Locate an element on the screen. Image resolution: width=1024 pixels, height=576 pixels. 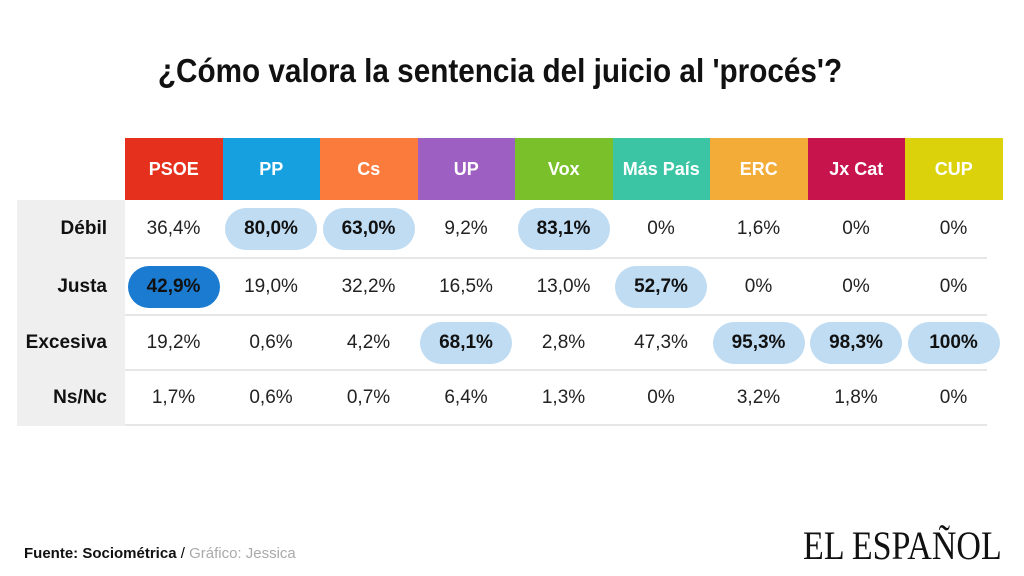
table-cell: 100% is located at coordinates (953, 342).